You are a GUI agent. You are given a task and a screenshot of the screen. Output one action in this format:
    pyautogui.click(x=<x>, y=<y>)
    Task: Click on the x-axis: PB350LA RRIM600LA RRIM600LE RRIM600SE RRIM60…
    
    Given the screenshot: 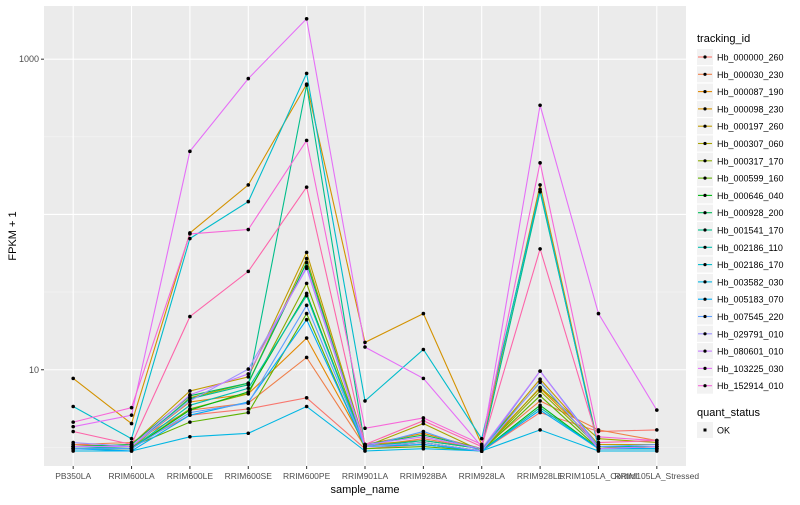 What is the action you would take?
    pyautogui.click(x=377, y=473)
    